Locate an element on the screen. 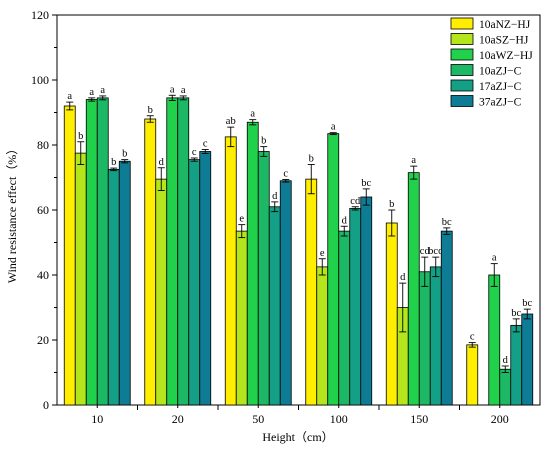 The width and height of the screenshot is (550, 450). legend-label: 10aZJ−C is located at coordinates (500, 72).